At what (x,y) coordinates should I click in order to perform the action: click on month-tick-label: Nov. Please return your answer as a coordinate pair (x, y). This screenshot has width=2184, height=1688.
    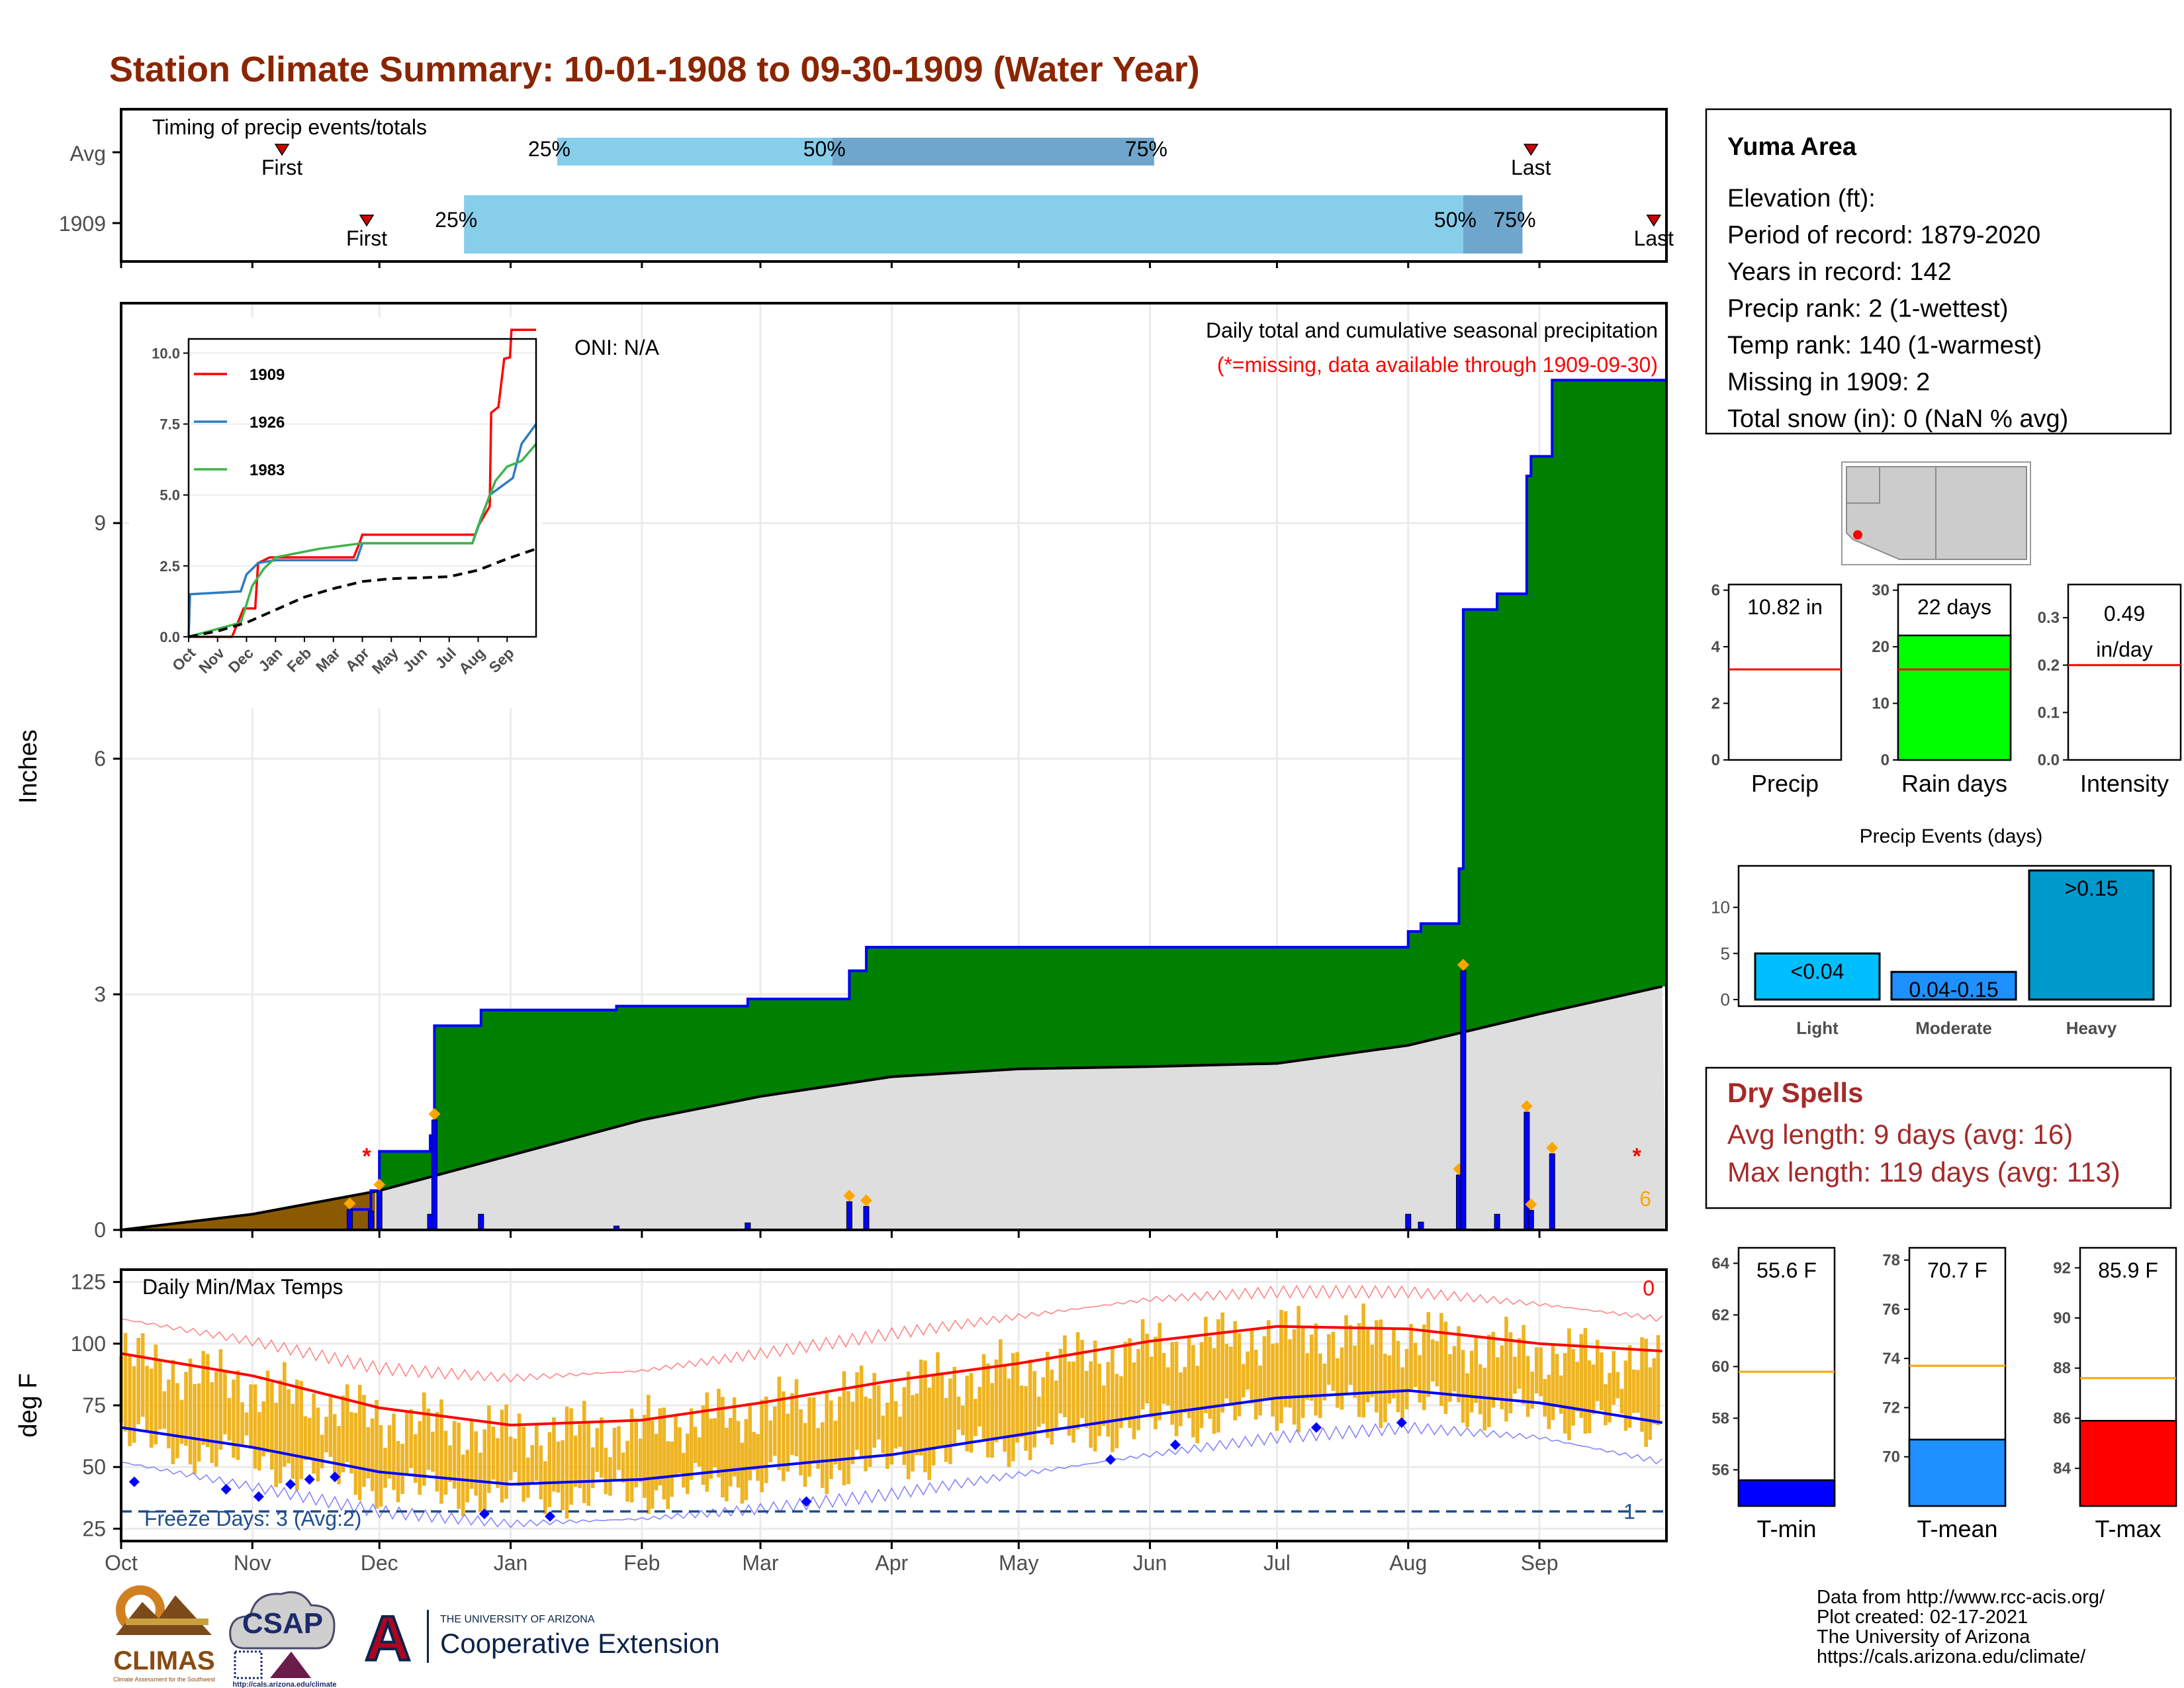
    Looking at the image, I should click on (252, 1563).